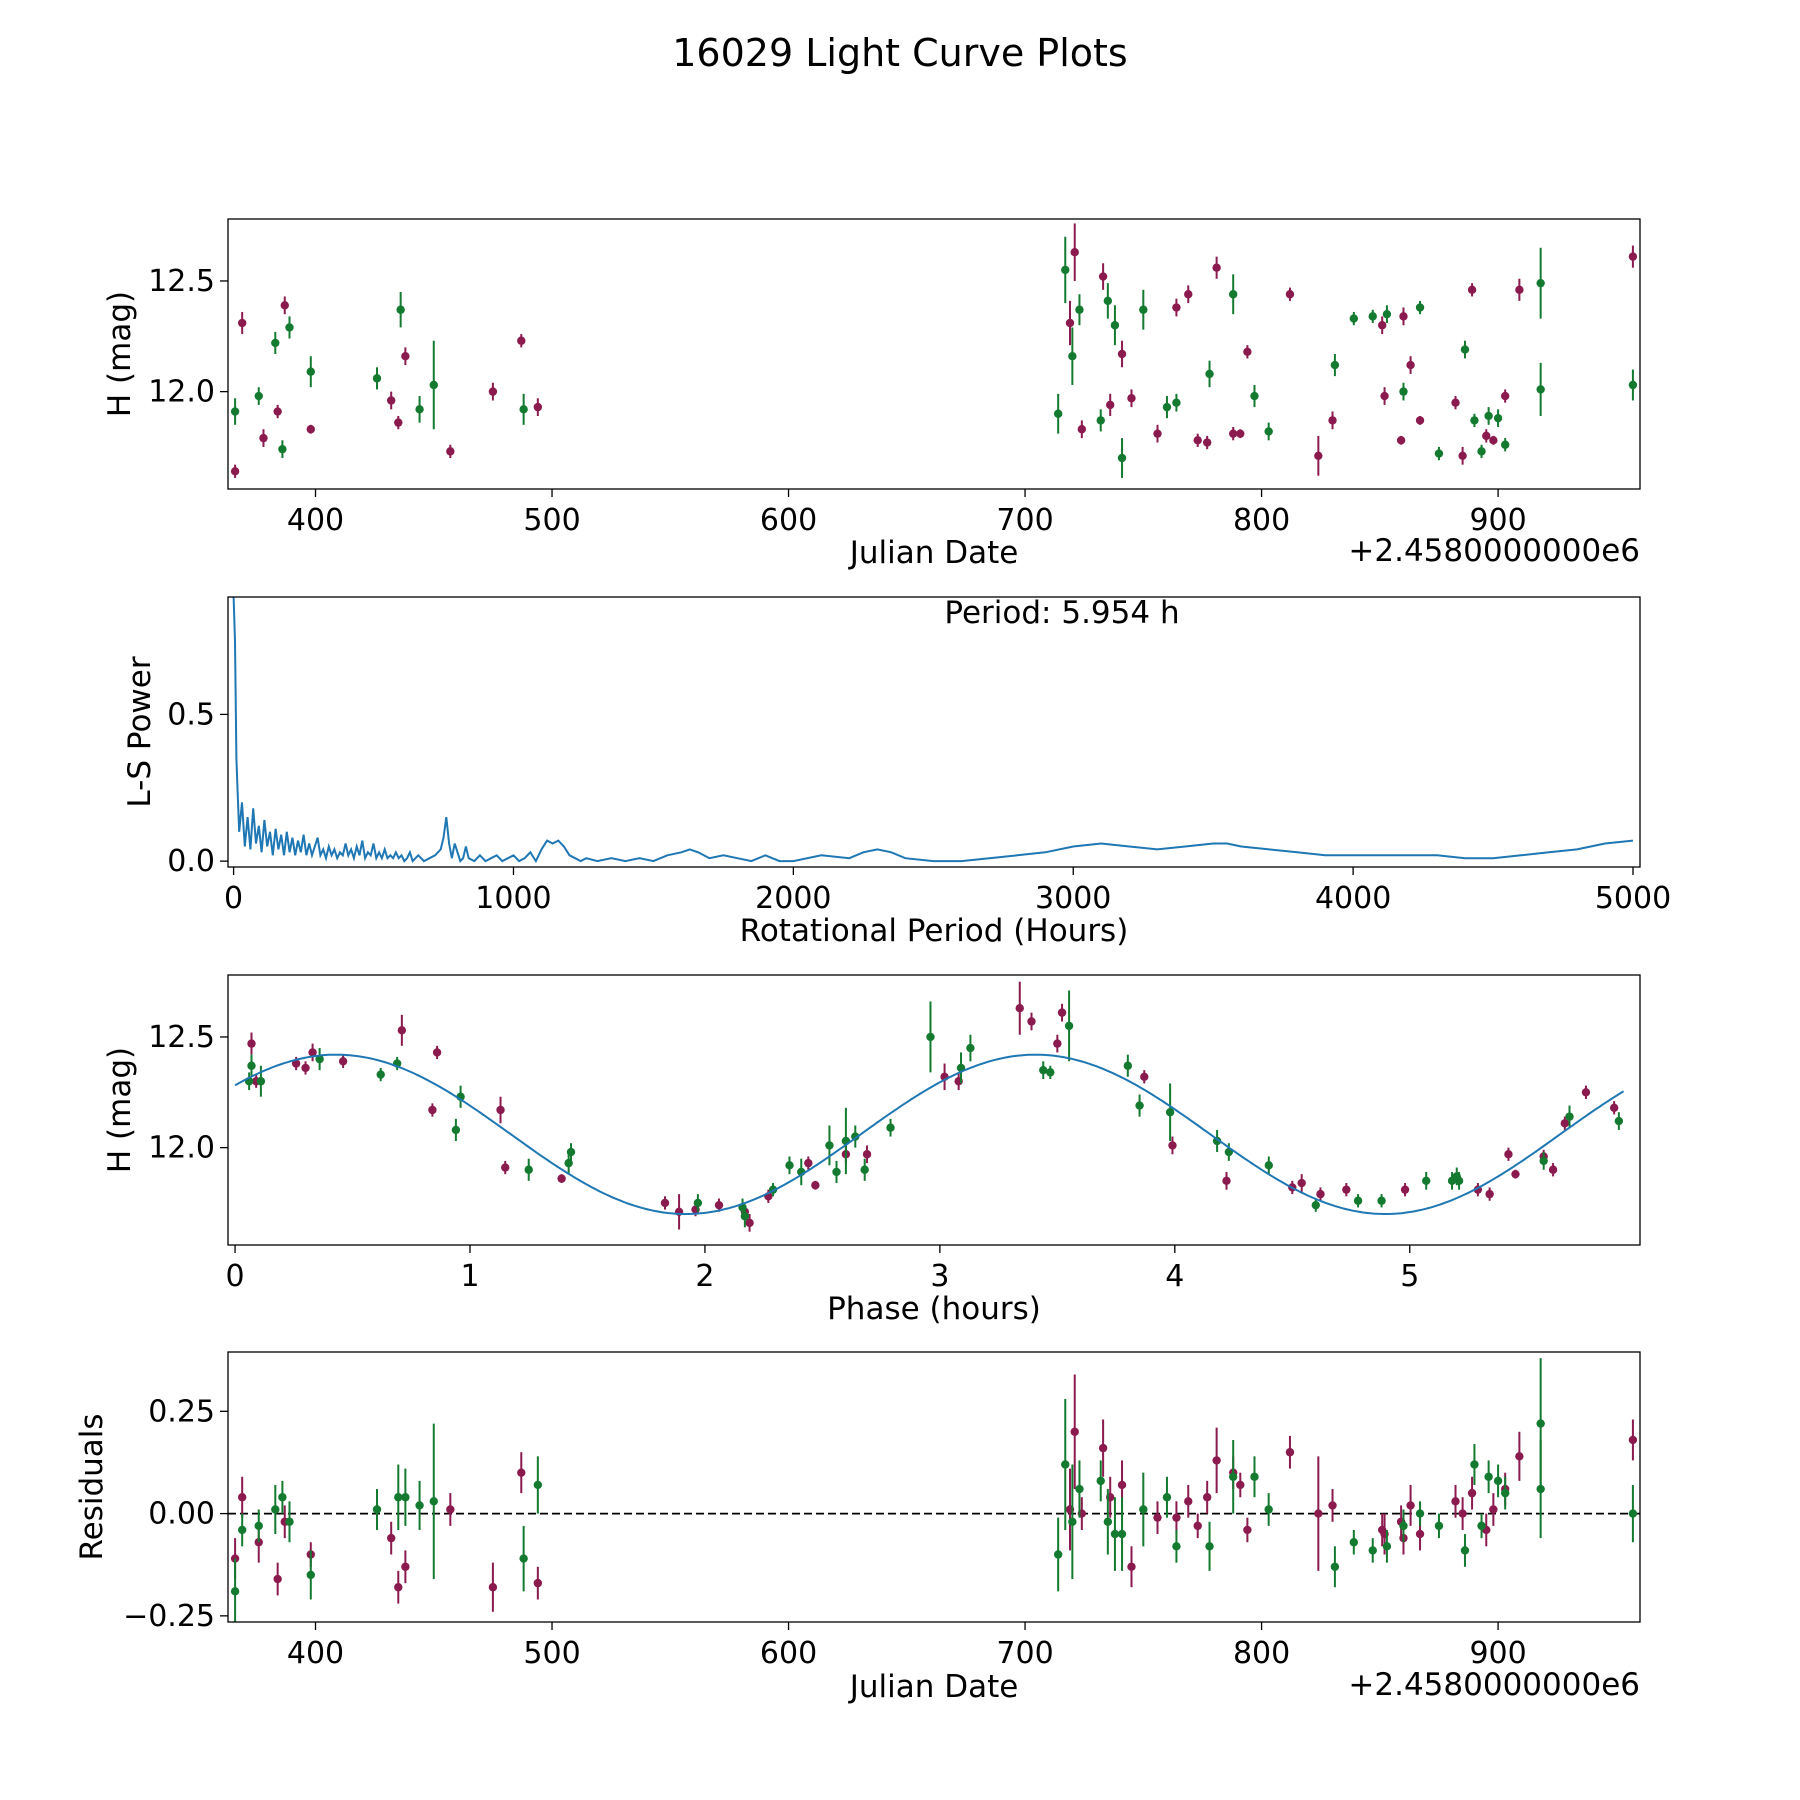  What do you see at coordinates (235, 1276) in the screenshot?
I see `phased-xtick-label: 0` at bounding box center [235, 1276].